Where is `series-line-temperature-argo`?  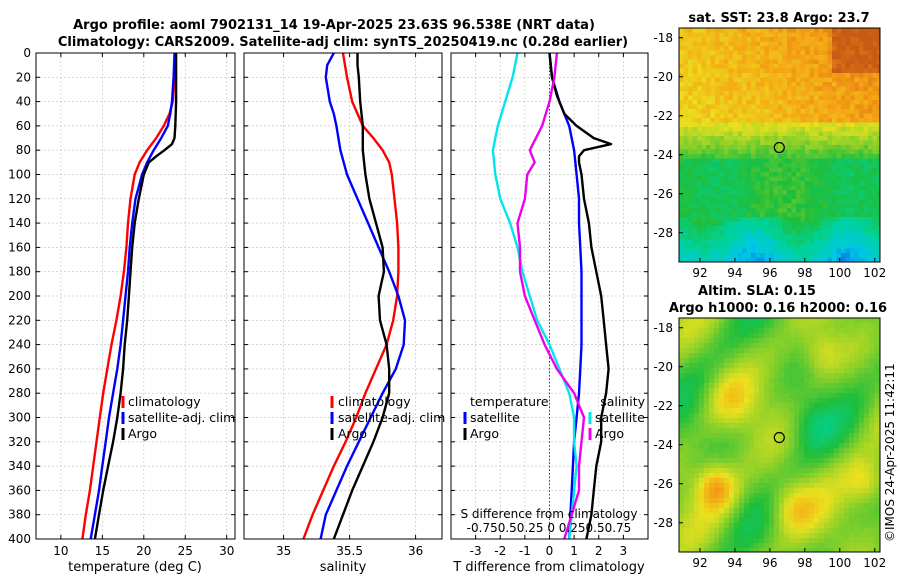 series-line-temperature-argo is located at coordinates (580, 296).